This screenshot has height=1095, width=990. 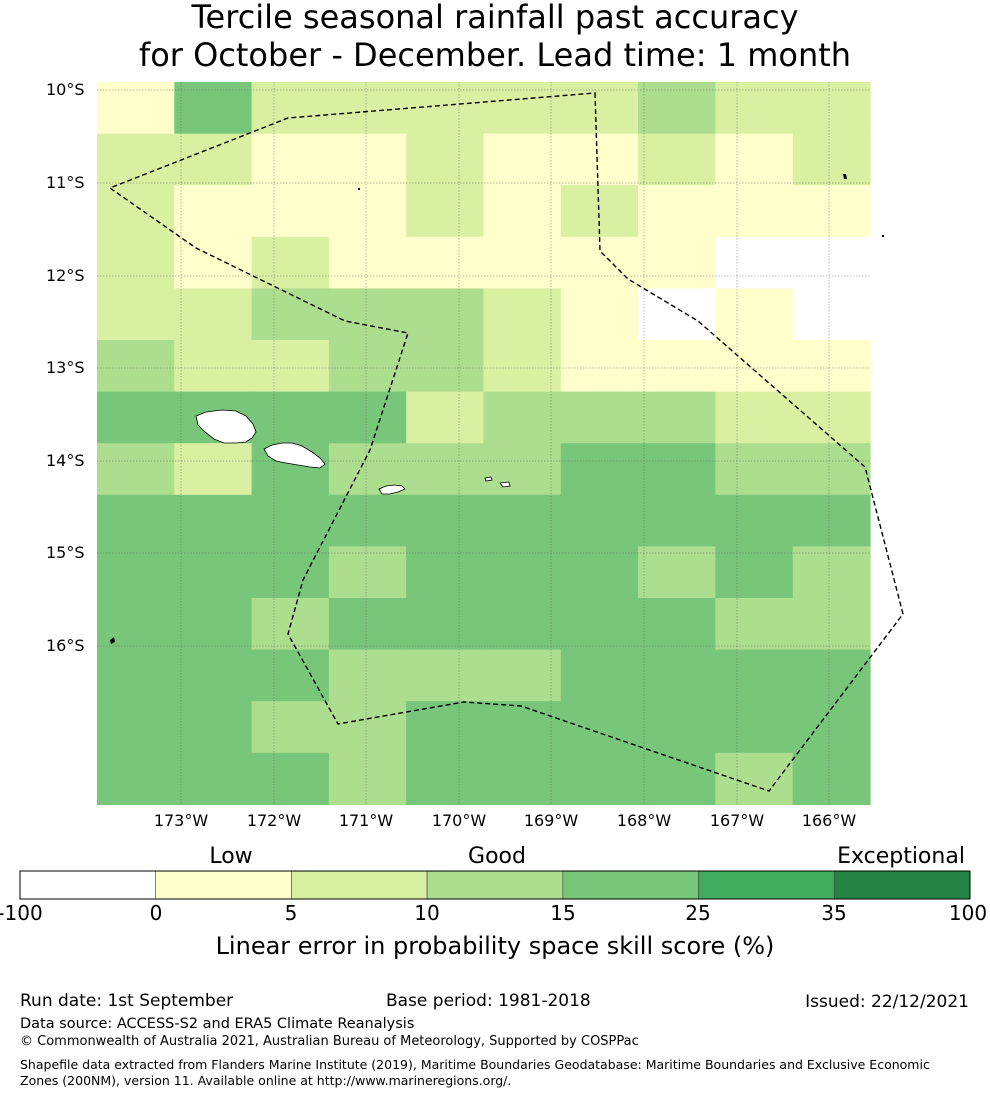 What do you see at coordinates (65, 460) in the screenshot?
I see `lat-label: 14°S` at bounding box center [65, 460].